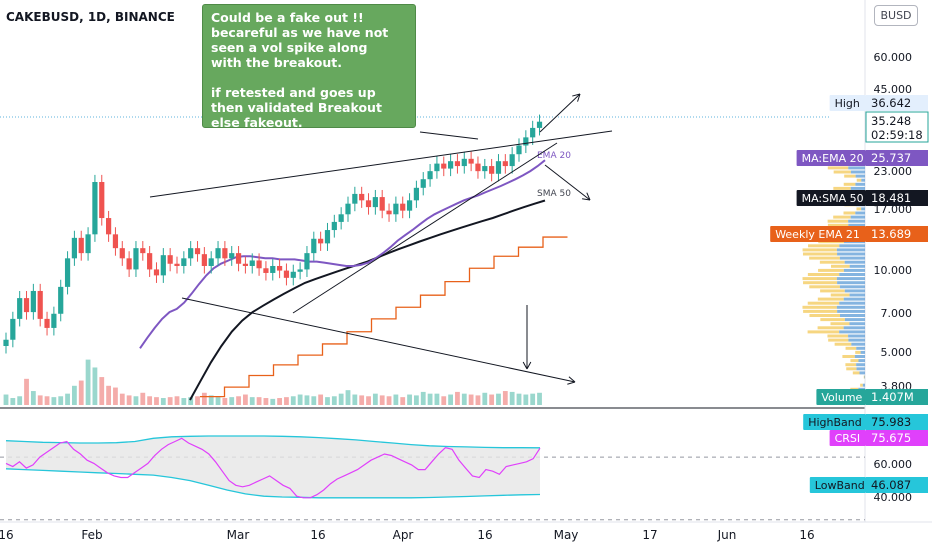  What do you see at coordinates (893, 464) in the screenshot?
I see `osc-tick-label: 60.000` at bounding box center [893, 464].